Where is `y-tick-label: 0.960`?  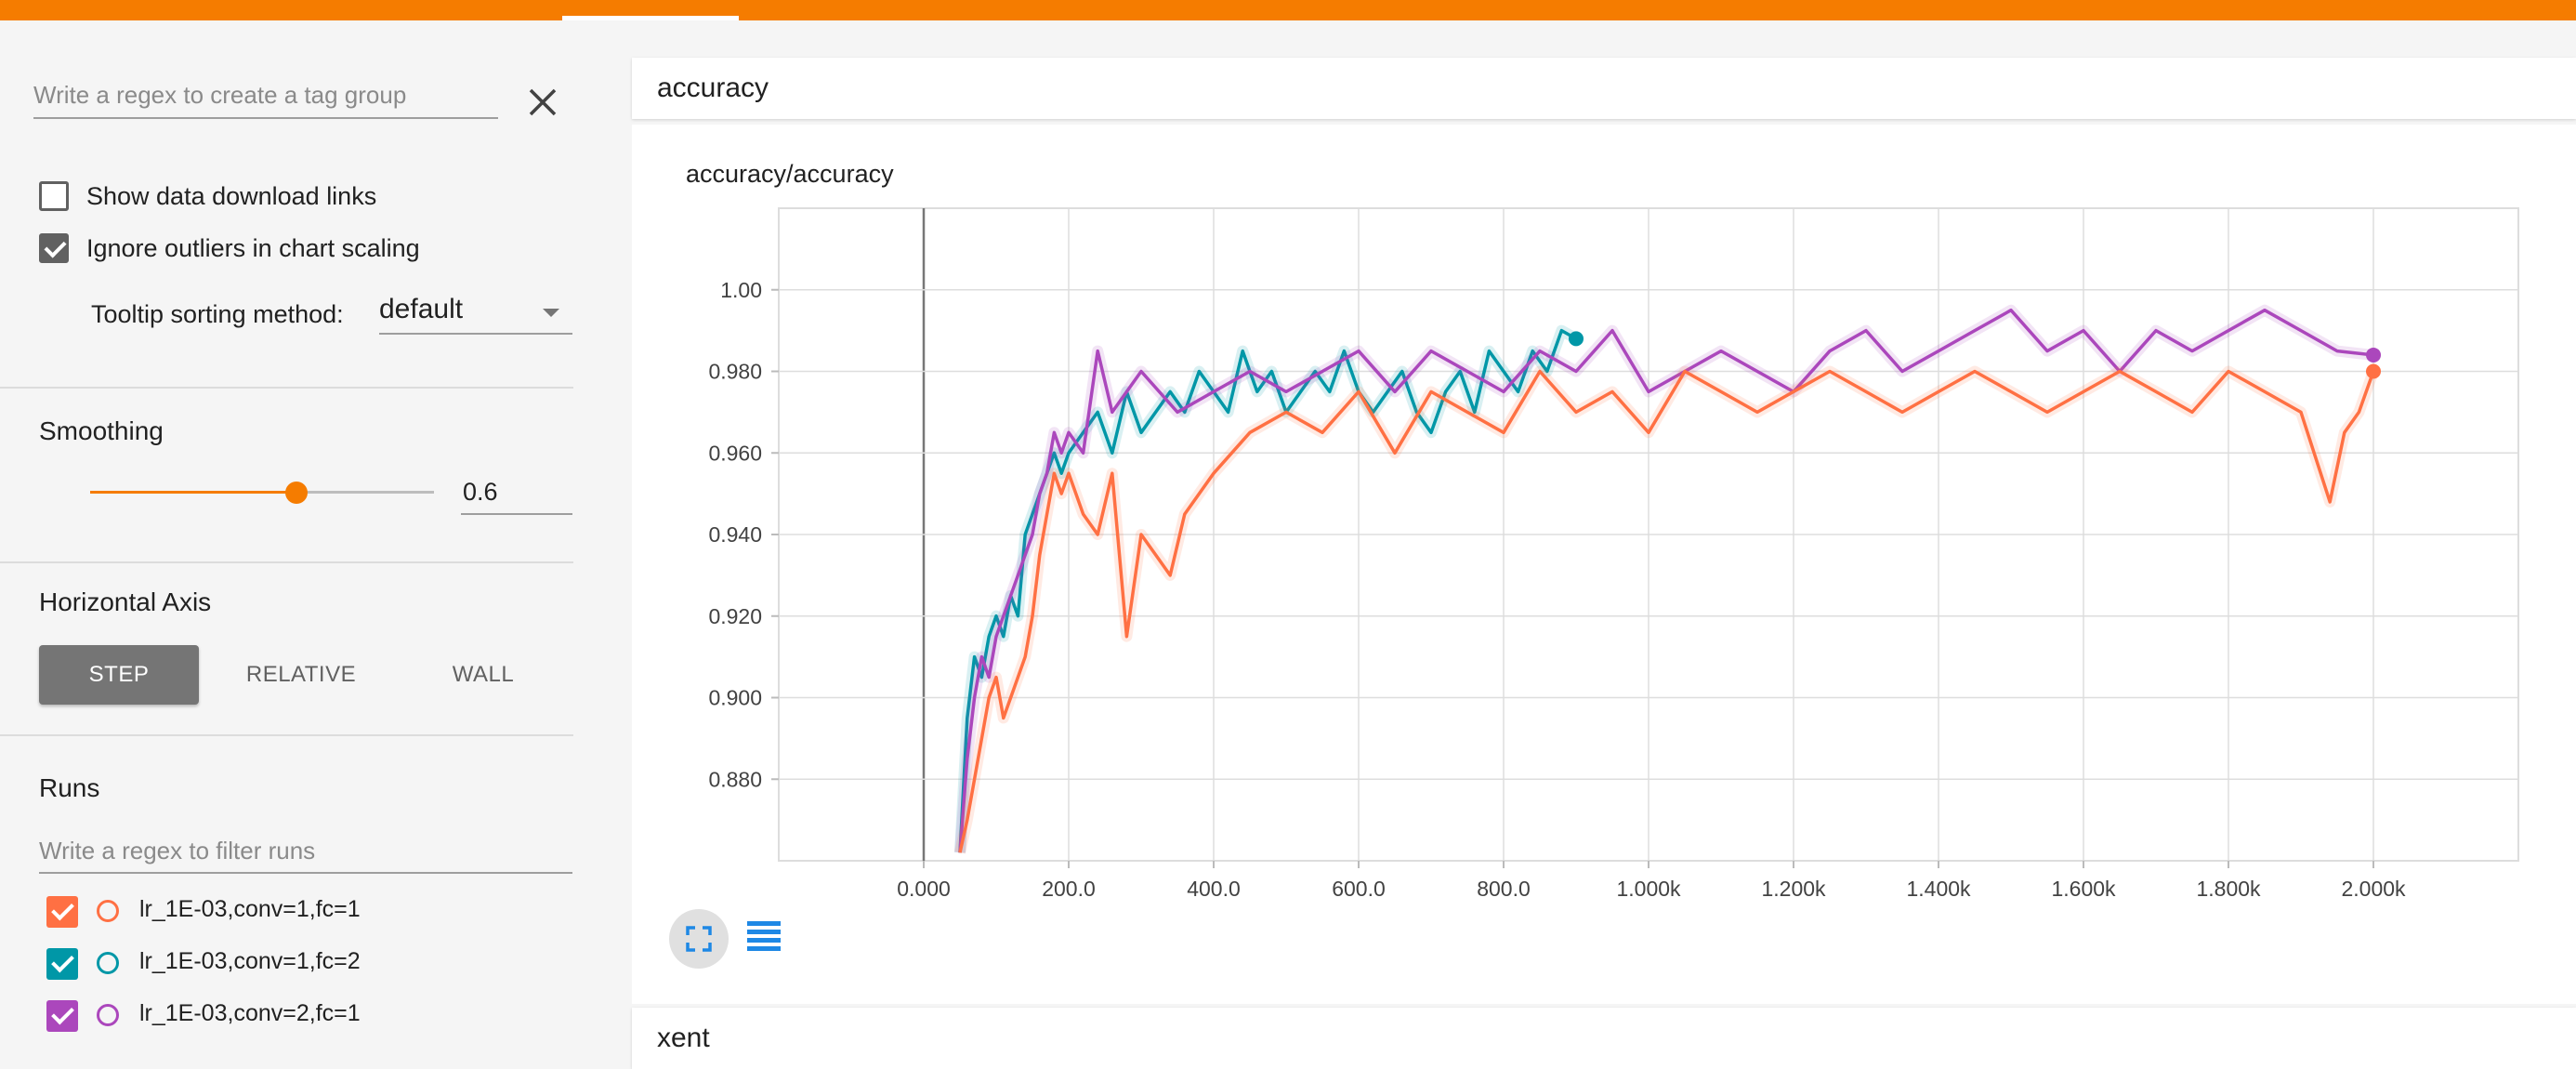 y-tick-label: 0.960 is located at coordinates (735, 453).